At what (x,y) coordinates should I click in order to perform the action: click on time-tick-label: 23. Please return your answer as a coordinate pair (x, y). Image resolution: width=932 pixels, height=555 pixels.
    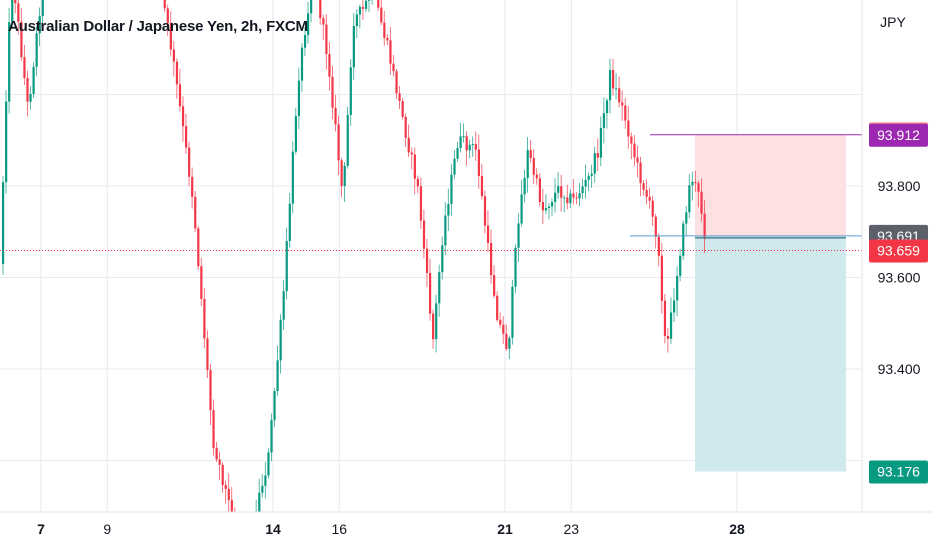
    Looking at the image, I should click on (571, 529).